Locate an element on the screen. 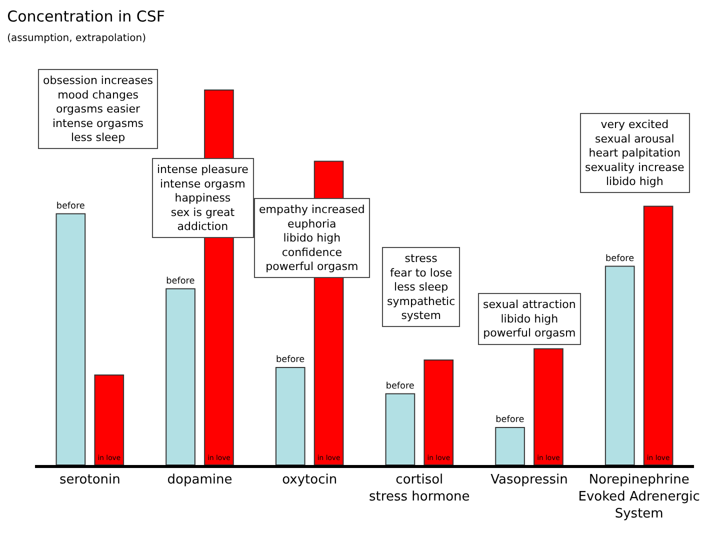  annotation: sexual attraction libido high powerful orgasm is located at coordinates (529, 319).